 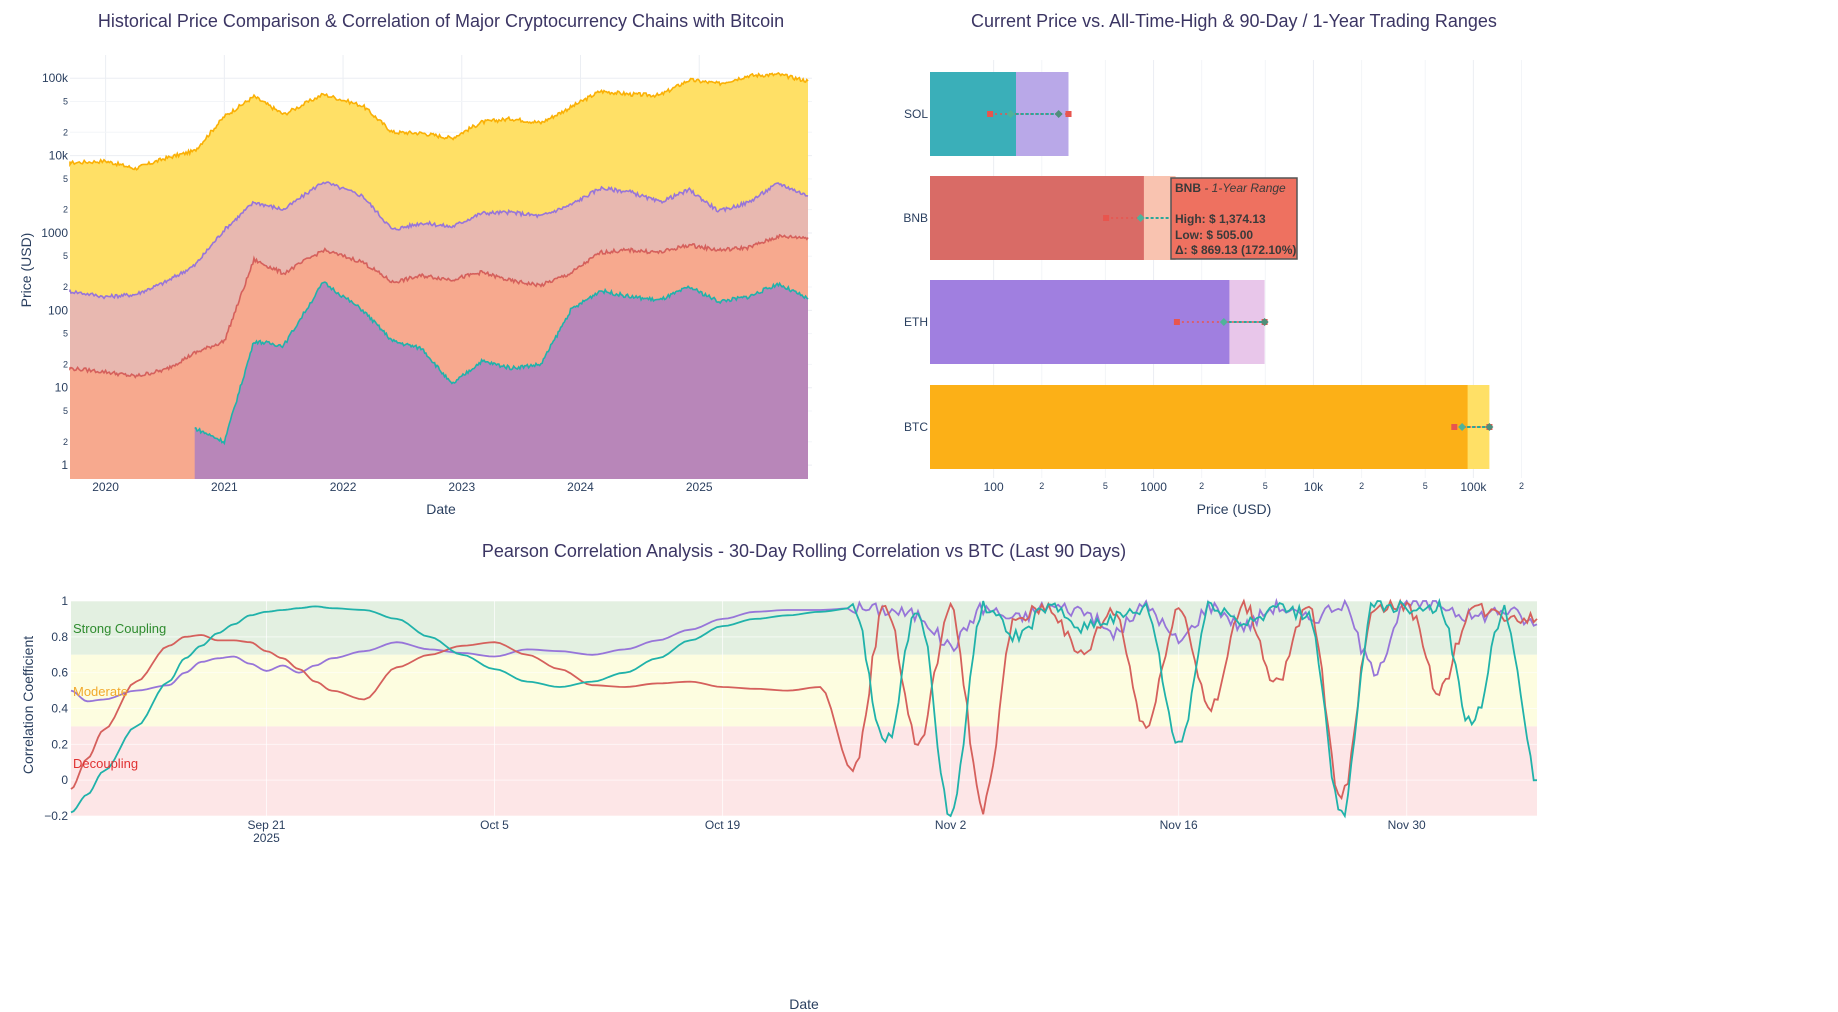 What do you see at coordinates (994, 487) in the screenshot?
I see `price-range-x-tick: 100` at bounding box center [994, 487].